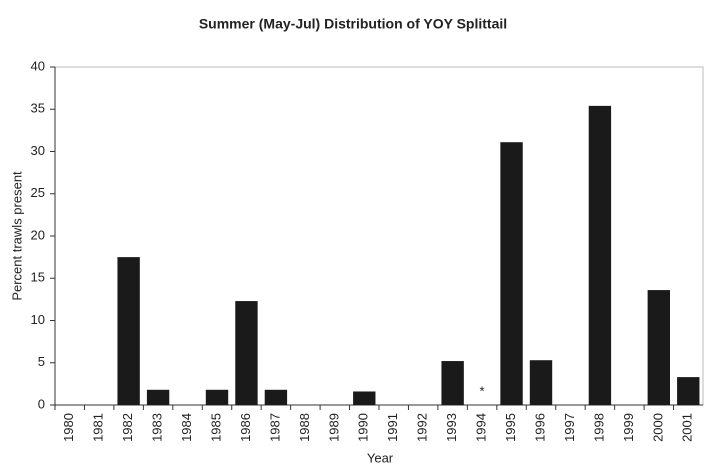 This screenshot has height=471, width=706. Describe the element at coordinates (451, 427) in the screenshot. I see `x-tick-label: 1993` at that location.